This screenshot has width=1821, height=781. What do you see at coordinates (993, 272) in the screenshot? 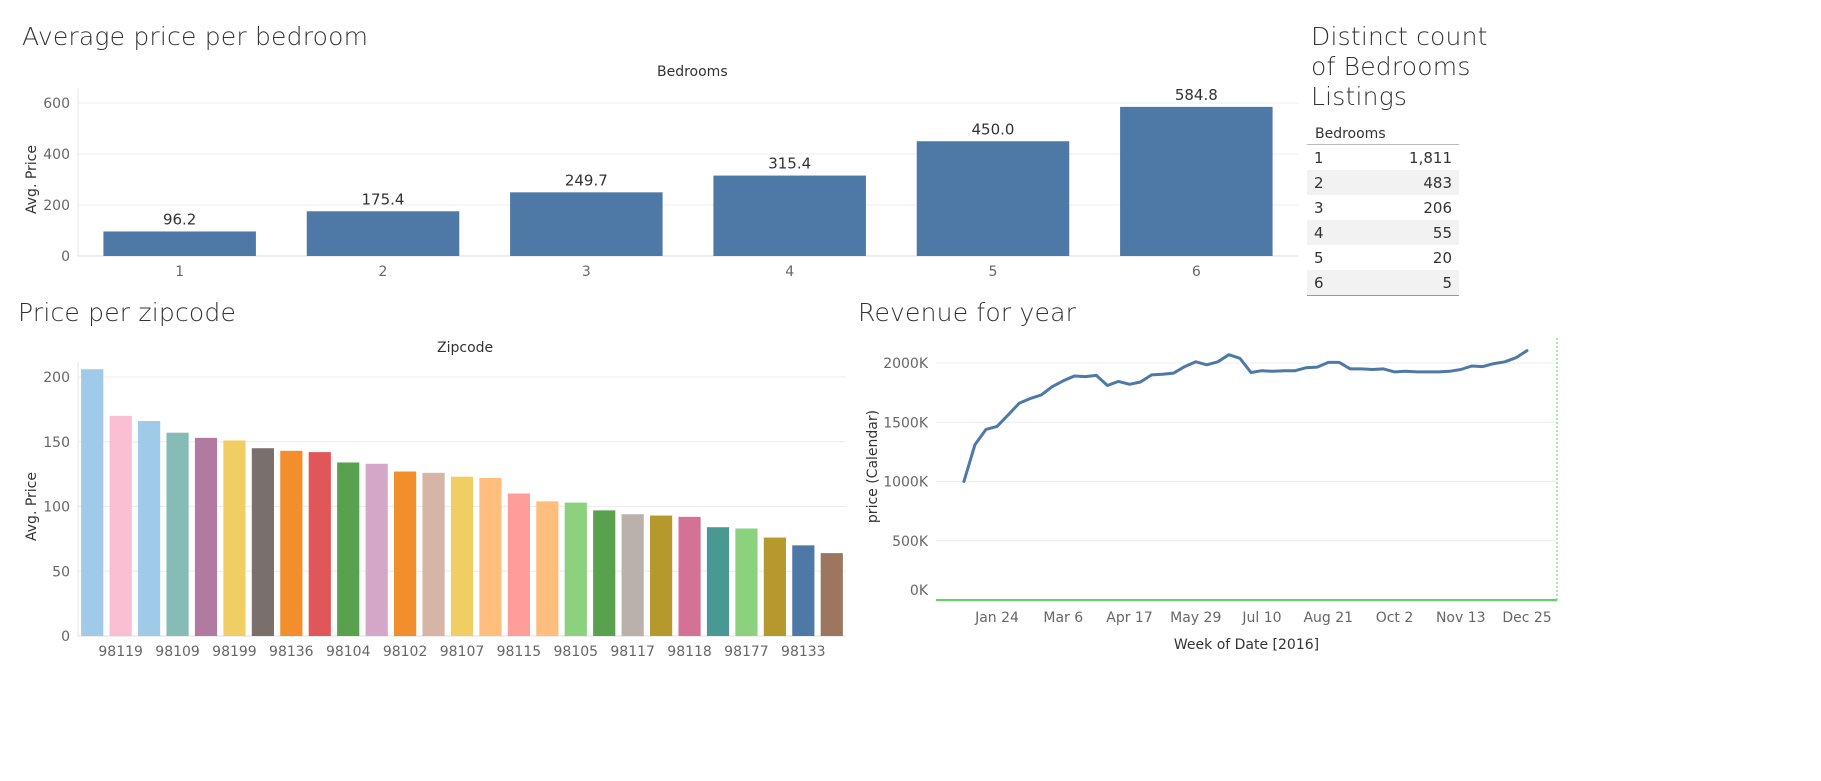
I see `x-tick-label: 5` at bounding box center [993, 272].